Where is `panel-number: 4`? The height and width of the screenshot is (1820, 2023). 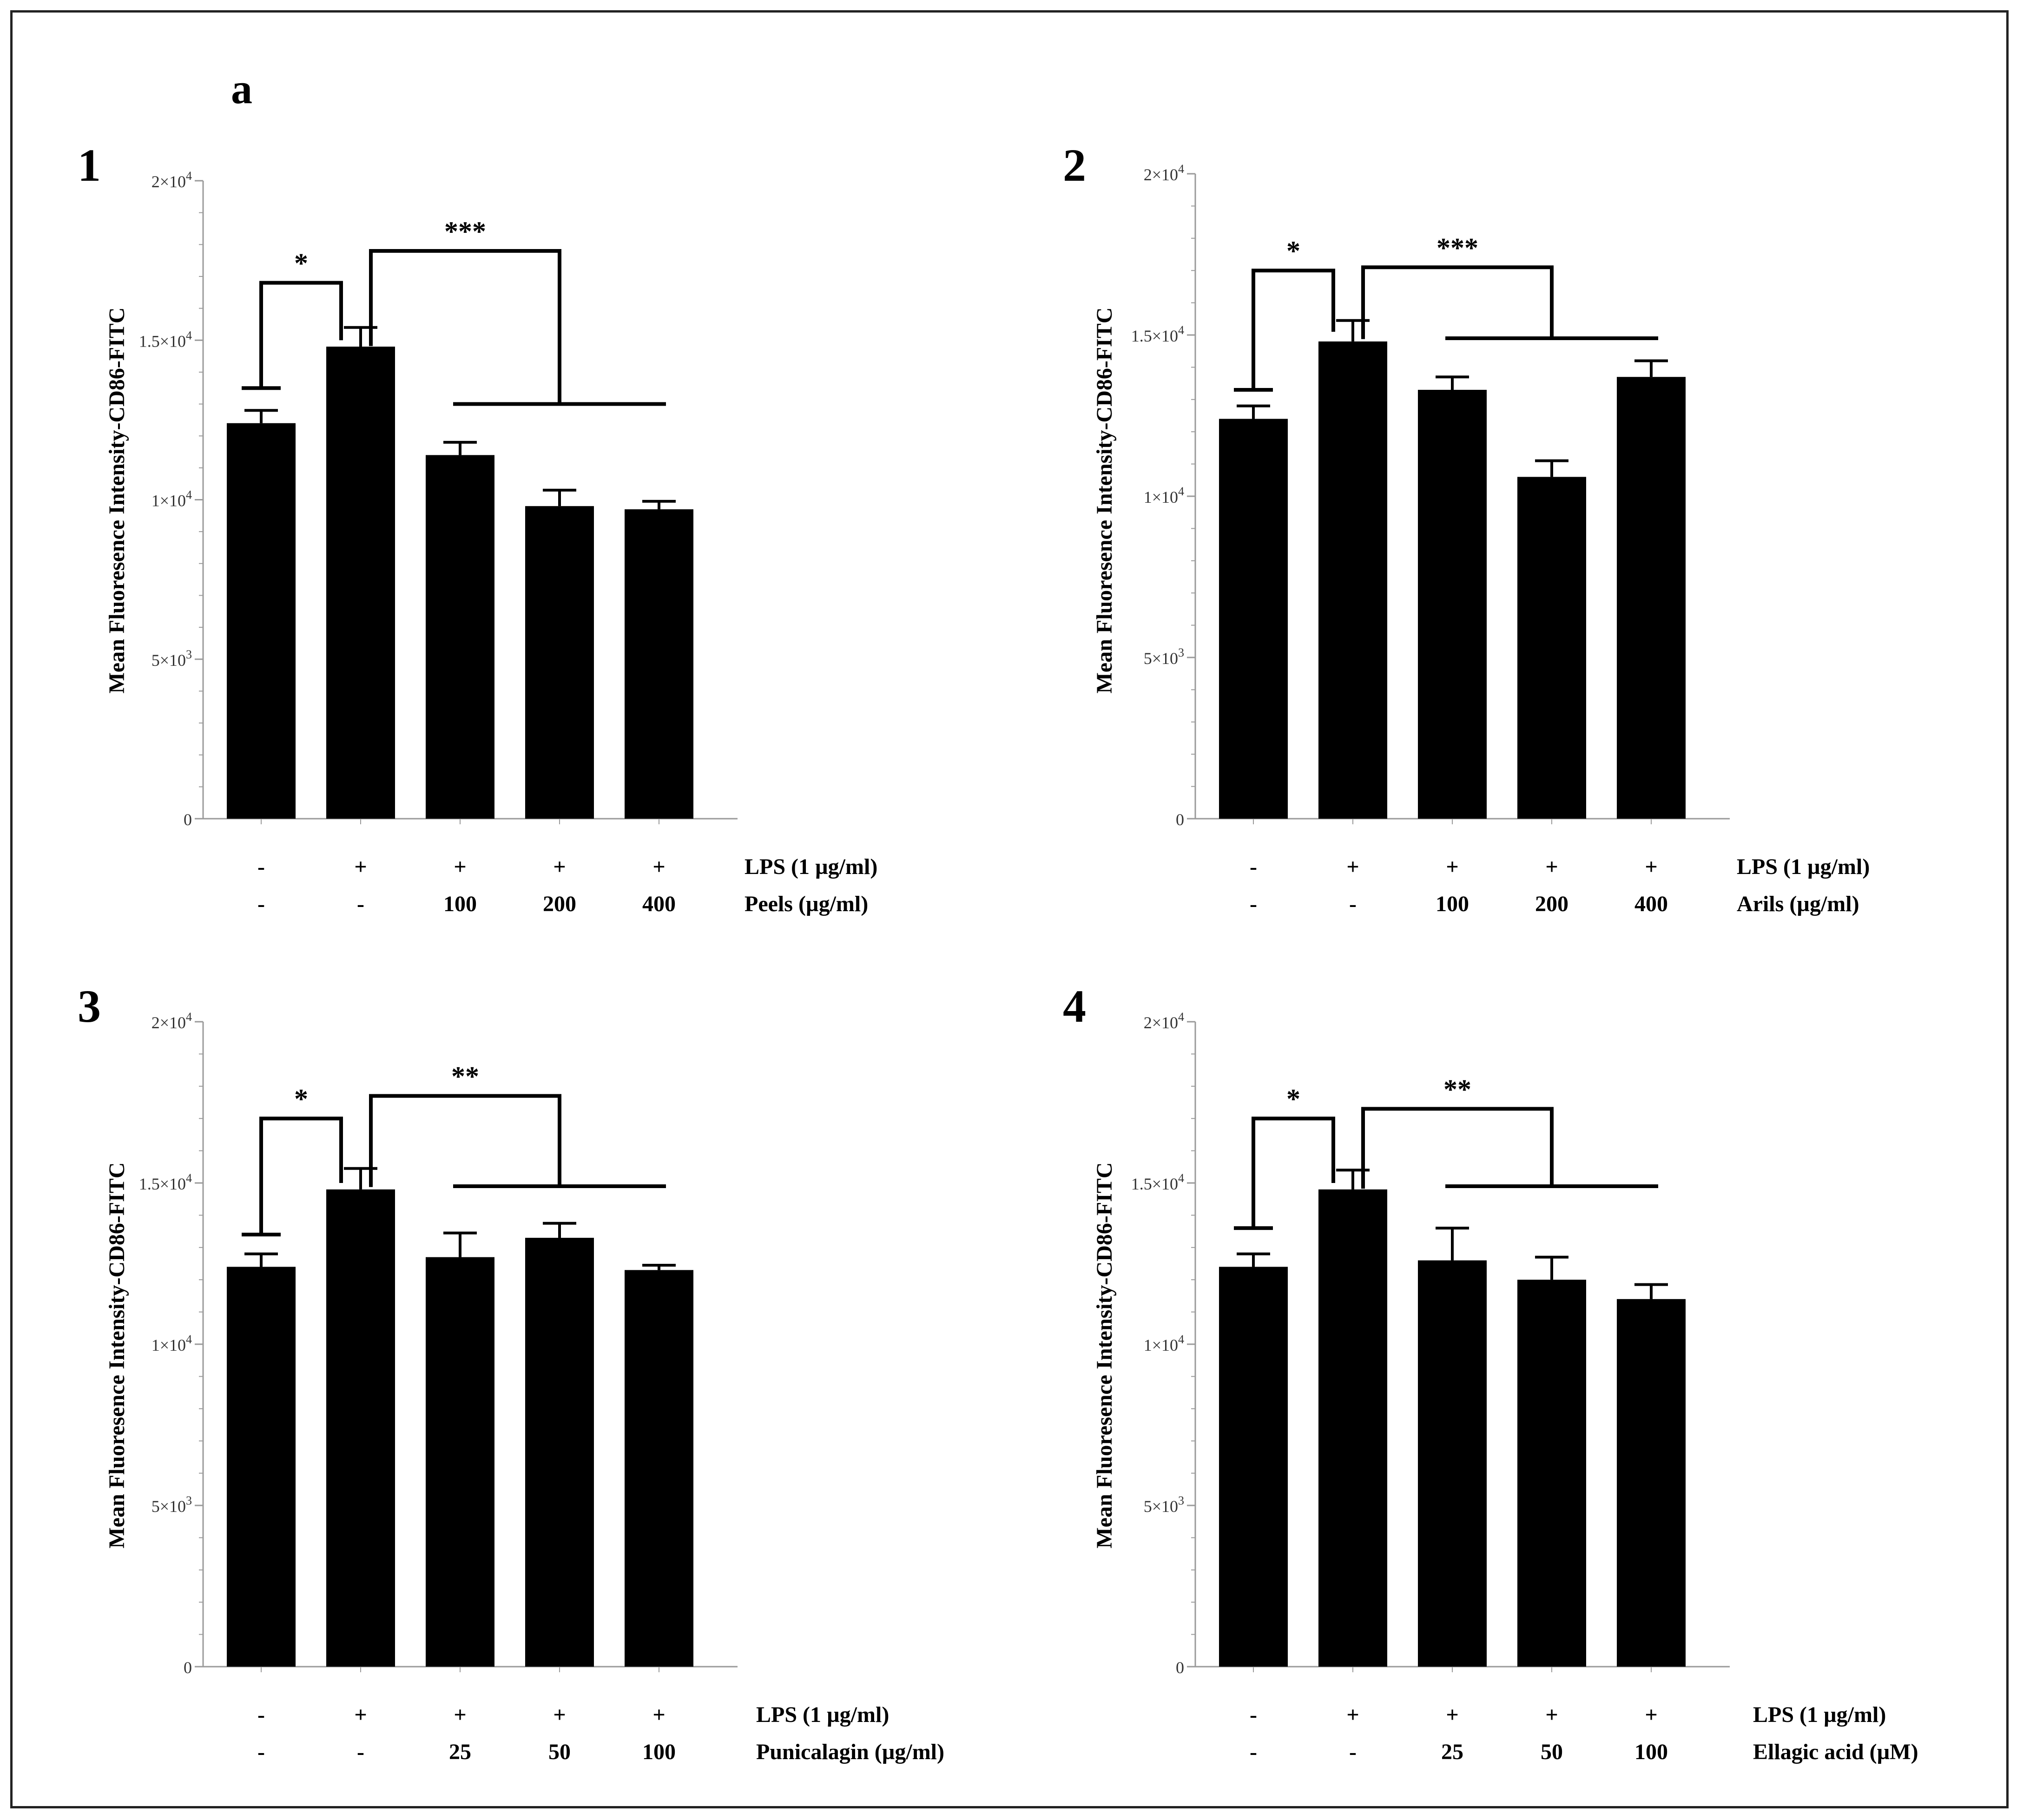
panel-number: 4 is located at coordinates (1075, 1006).